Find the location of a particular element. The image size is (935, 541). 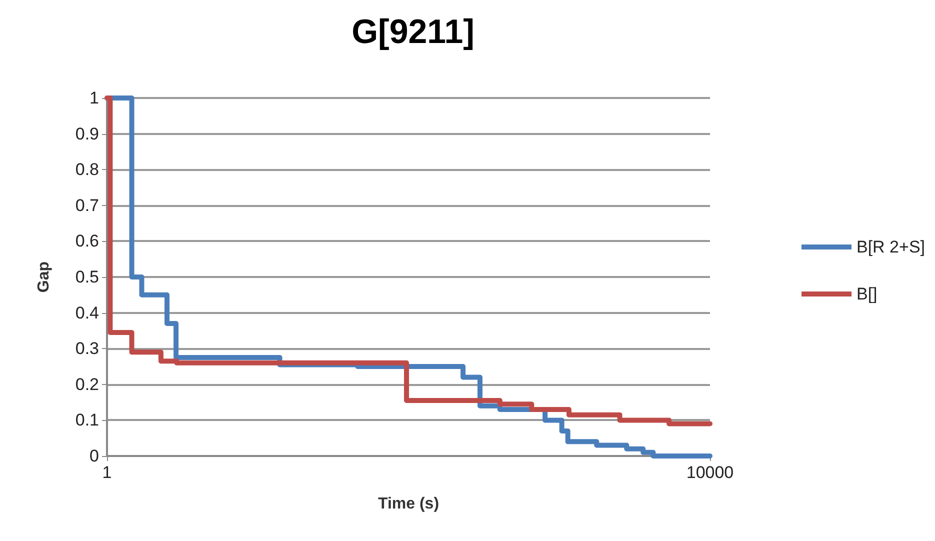

y-tick-label: 0.9 is located at coordinates (87, 134).